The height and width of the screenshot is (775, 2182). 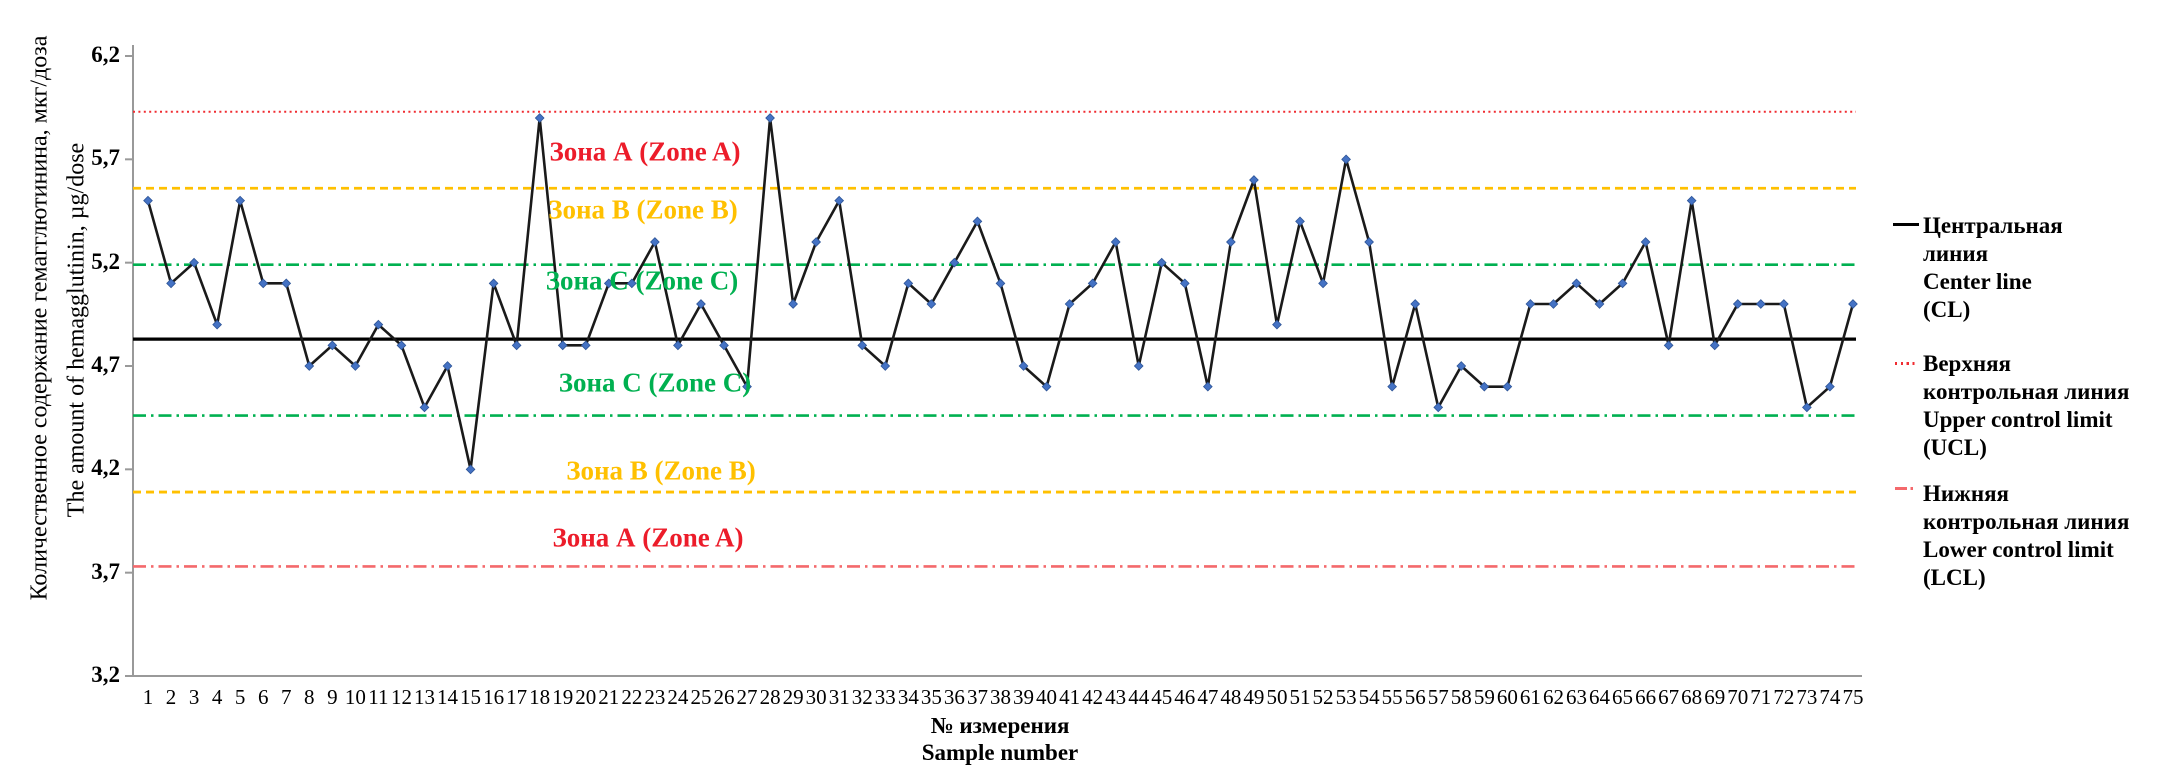 What do you see at coordinates (931, 697) in the screenshot?
I see `x-tick-label: 35` at bounding box center [931, 697].